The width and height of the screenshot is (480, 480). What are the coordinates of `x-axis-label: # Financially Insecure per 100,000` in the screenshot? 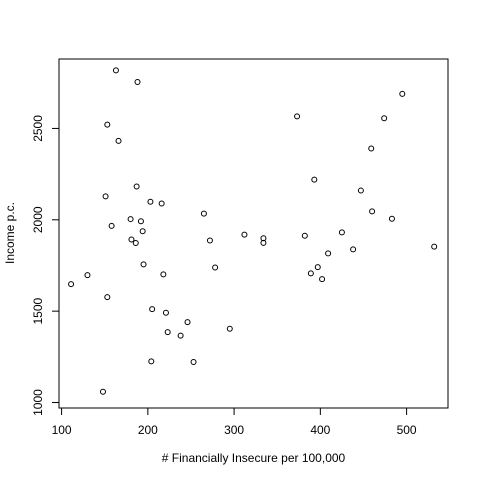 It's located at (254, 458).